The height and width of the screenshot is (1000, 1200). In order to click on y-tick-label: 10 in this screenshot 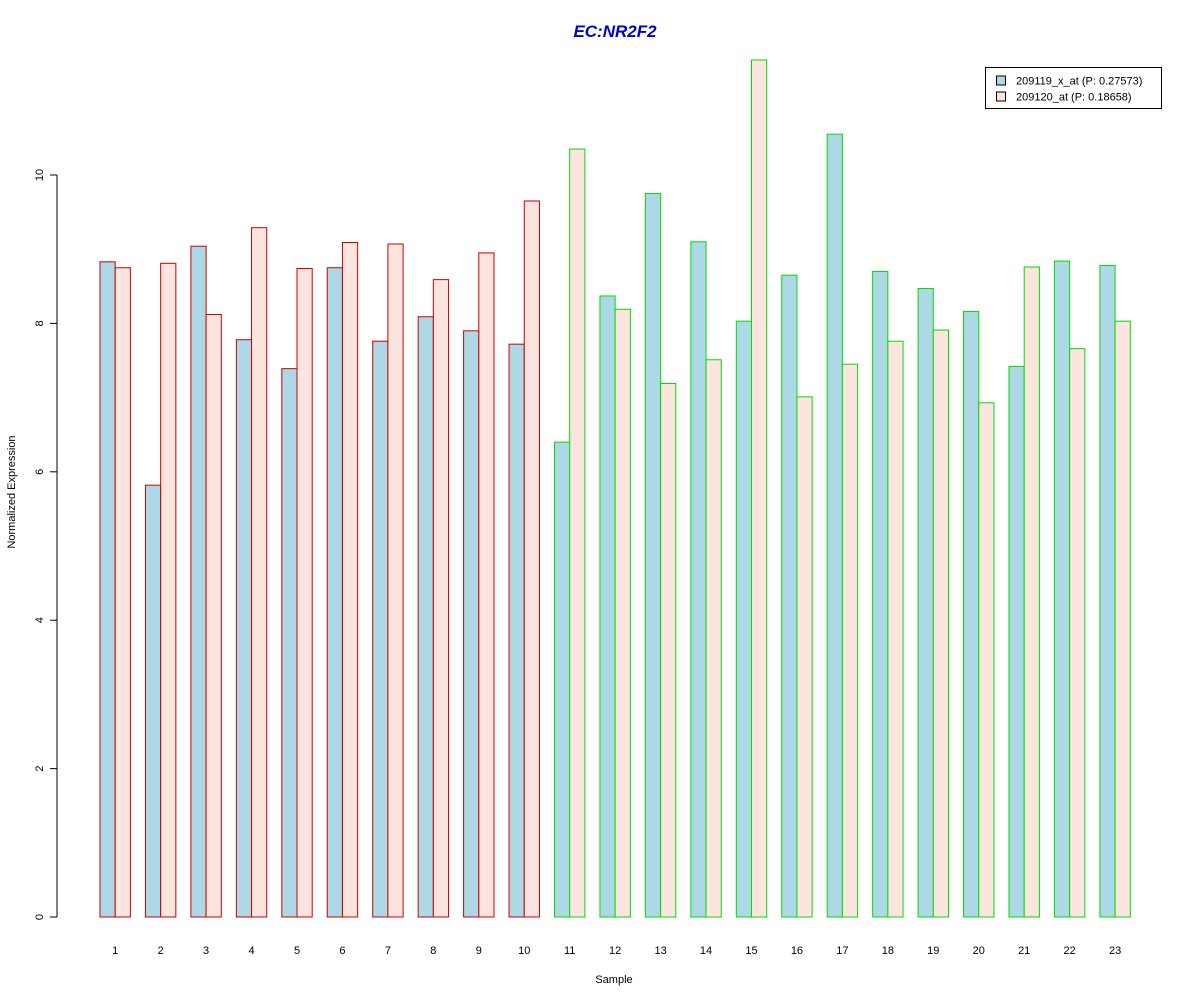, I will do `click(40, 175)`.